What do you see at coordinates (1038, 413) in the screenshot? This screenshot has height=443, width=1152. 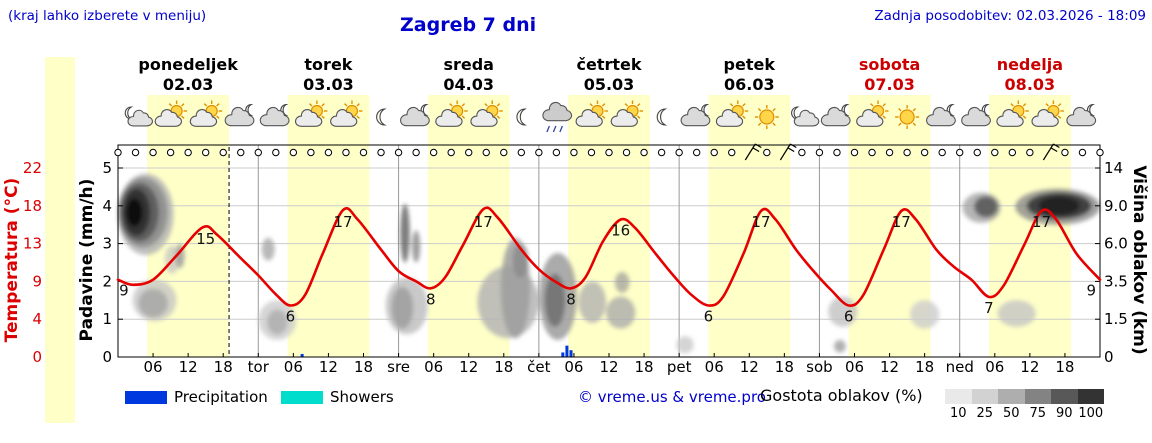 I see `cloud-density-step-label: 75` at bounding box center [1038, 413].